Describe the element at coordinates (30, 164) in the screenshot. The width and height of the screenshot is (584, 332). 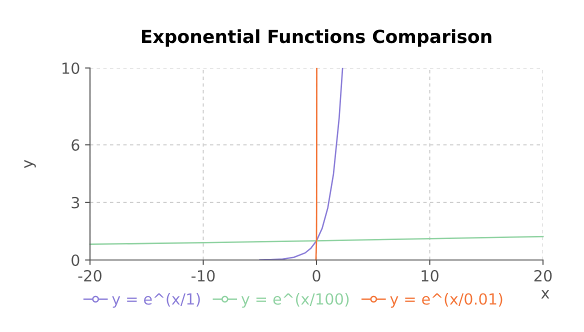
I see `y-axis-title: y` at that location.